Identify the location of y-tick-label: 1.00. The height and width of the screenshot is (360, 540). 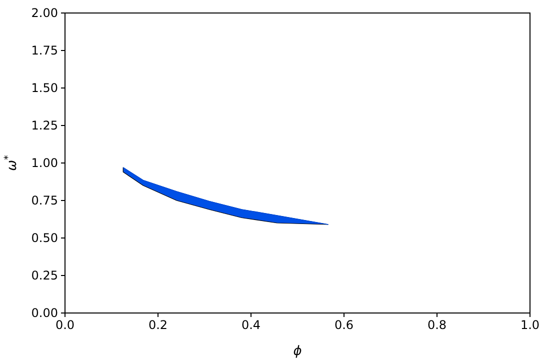
(44, 163).